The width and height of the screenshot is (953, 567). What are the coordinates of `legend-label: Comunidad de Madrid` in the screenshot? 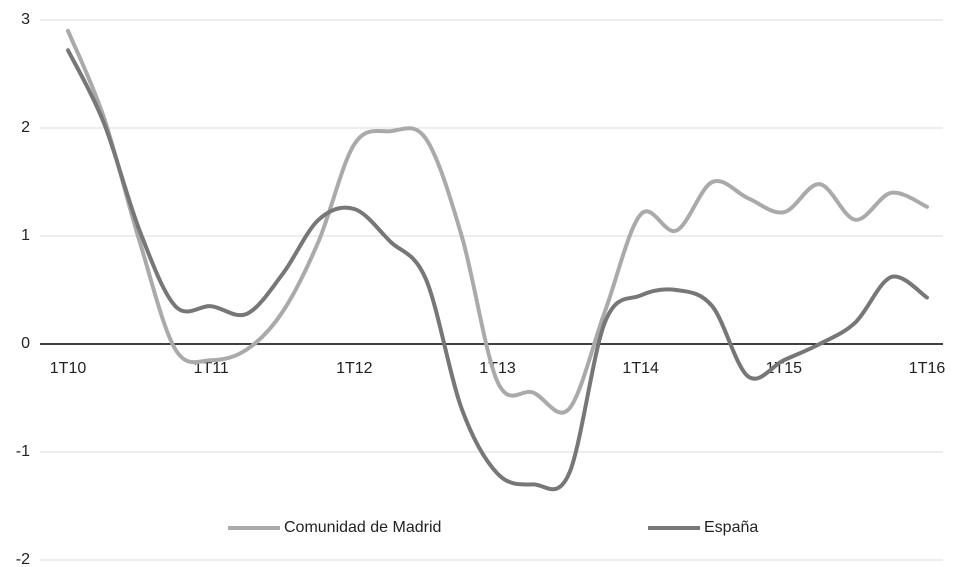 It's located at (362, 527).